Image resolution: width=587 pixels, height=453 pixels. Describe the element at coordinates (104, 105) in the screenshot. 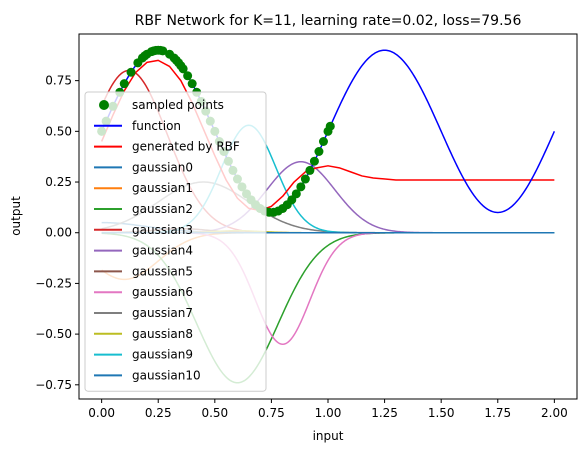

I see `legend-marker-sampled-points` at that location.